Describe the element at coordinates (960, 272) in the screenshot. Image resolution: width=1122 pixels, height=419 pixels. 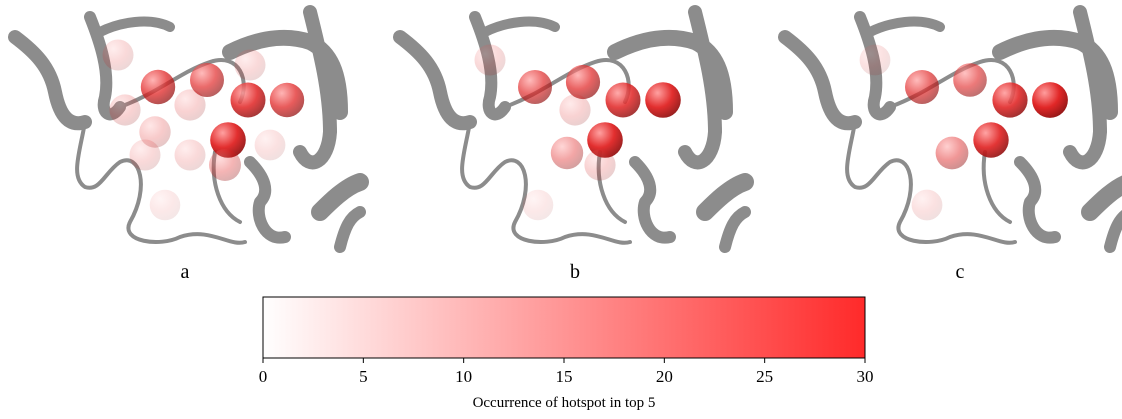
I see `panel-label: c` at that location.